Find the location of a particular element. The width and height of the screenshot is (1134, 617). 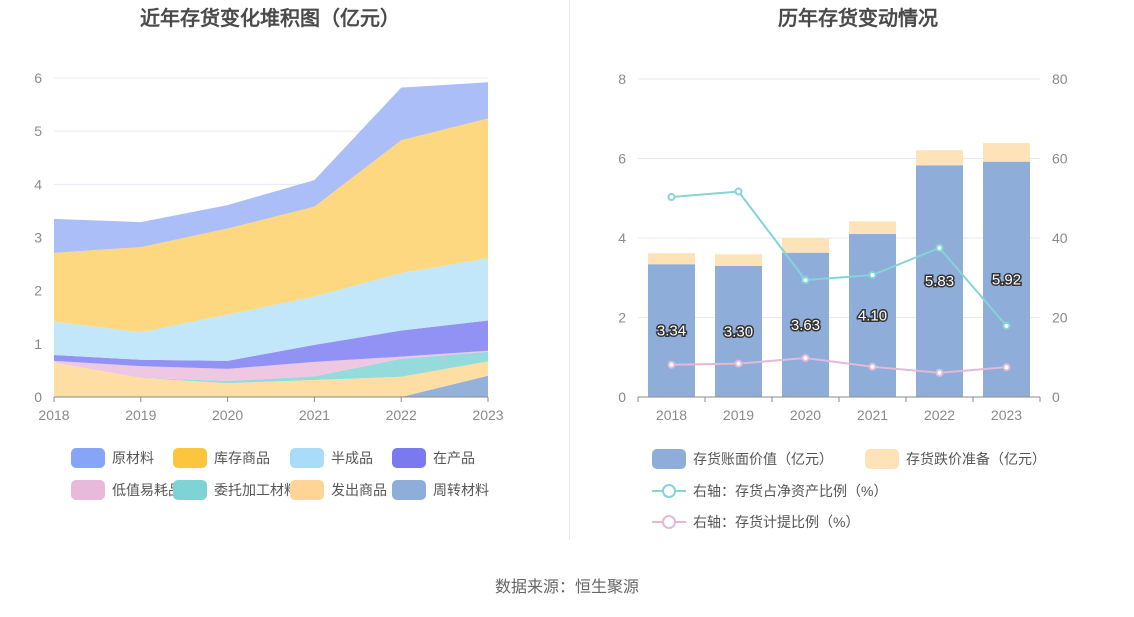

left-chart-title: 近年存货变化堆积图（亿元） is located at coordinates (270, 18).